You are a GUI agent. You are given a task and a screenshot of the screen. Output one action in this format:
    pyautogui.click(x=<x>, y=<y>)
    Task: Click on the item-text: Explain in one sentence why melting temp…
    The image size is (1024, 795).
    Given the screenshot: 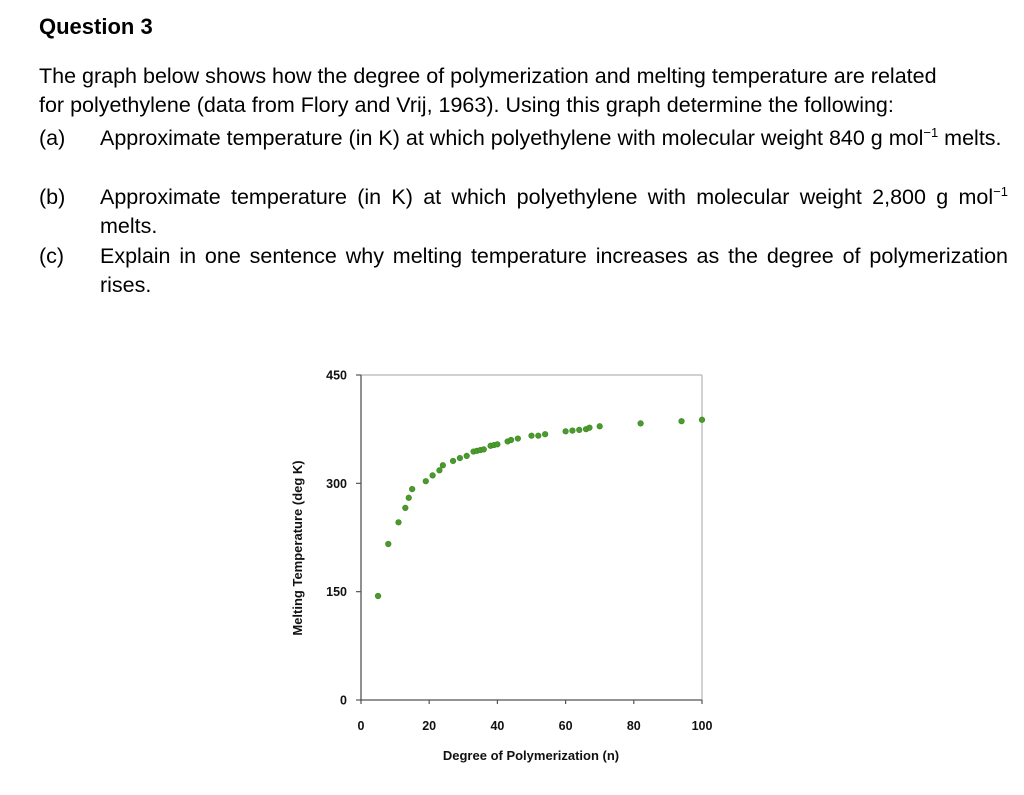 What is the action you would take?
    pyautogui.click(x=554, y=270)
    